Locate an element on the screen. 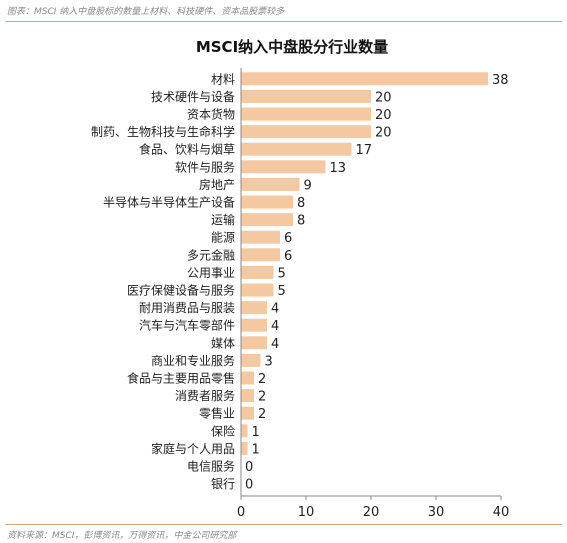  category-label: 多元金融 is located at coordinates (211, 254).